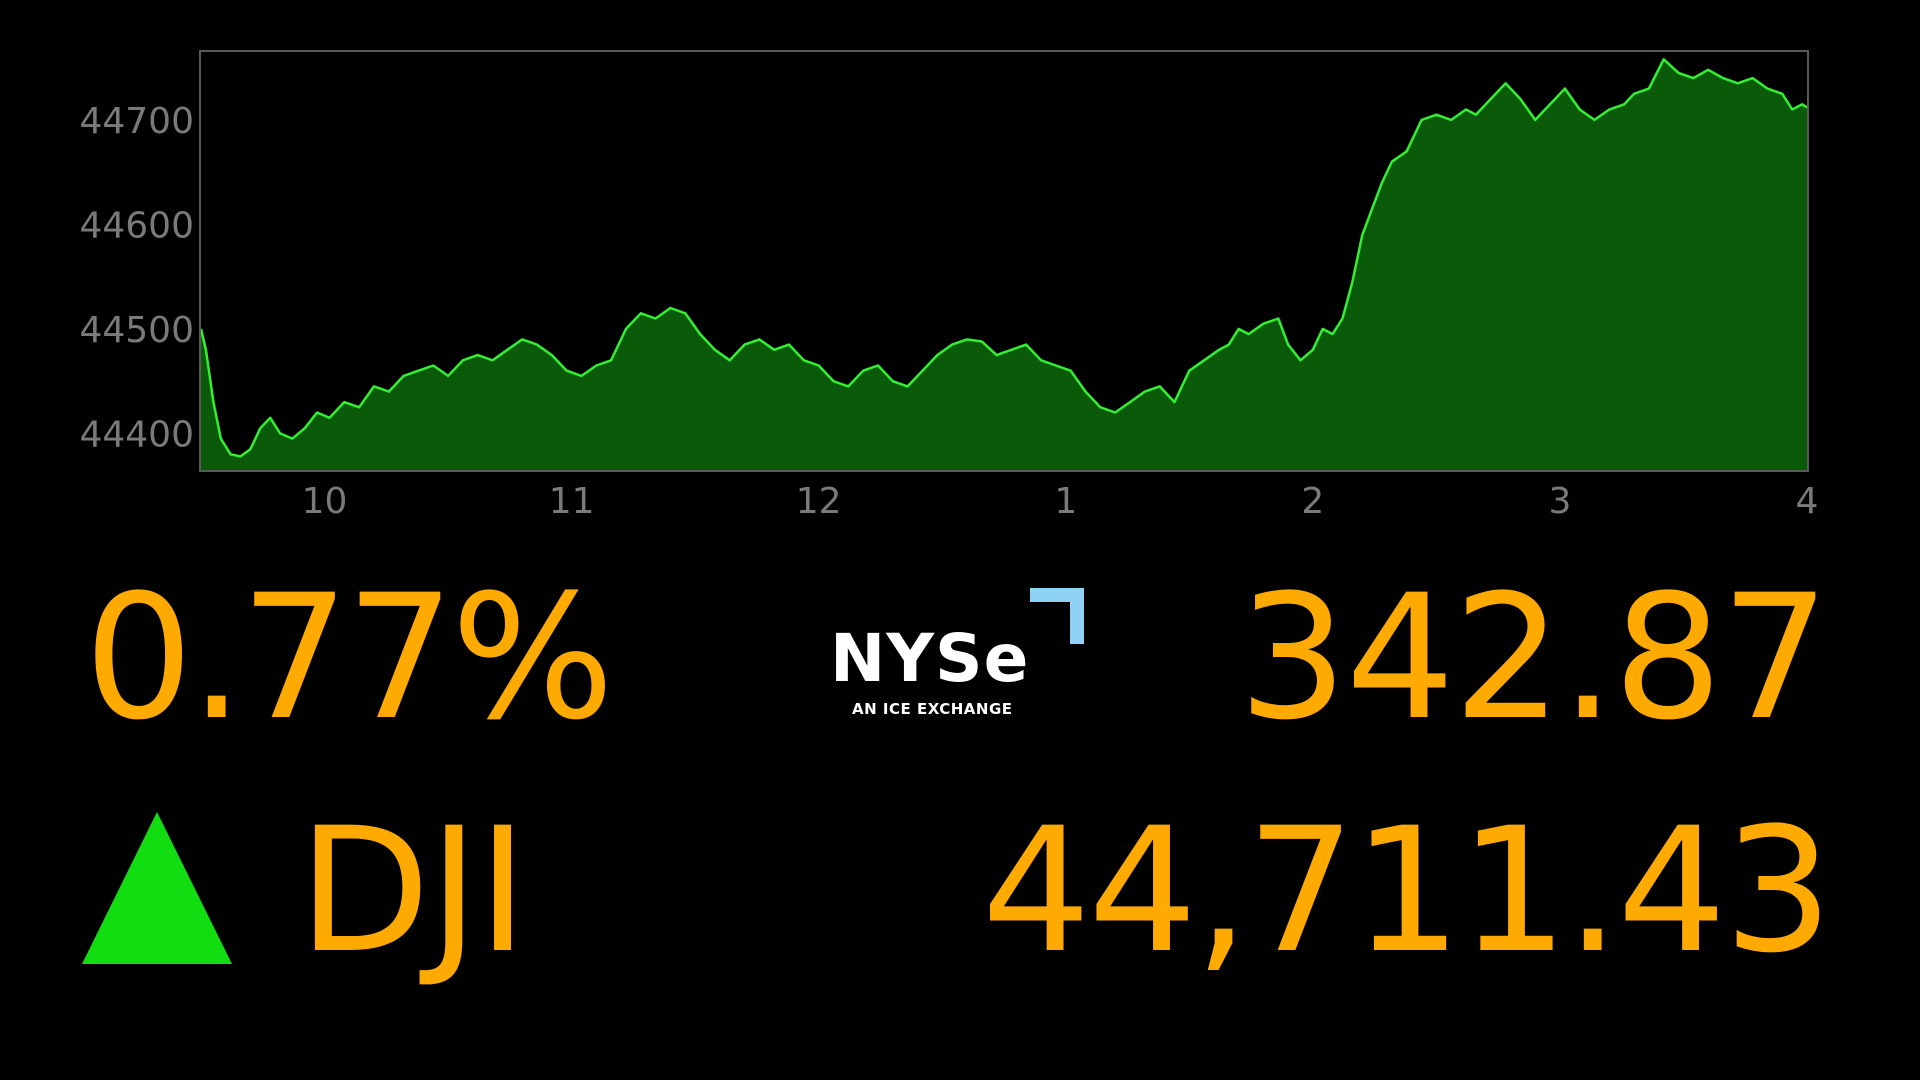  What do you see at coordinates (136, 121) in the screenshot?
I see `y-tick-label: 44700` at bounding box center [136, 121].